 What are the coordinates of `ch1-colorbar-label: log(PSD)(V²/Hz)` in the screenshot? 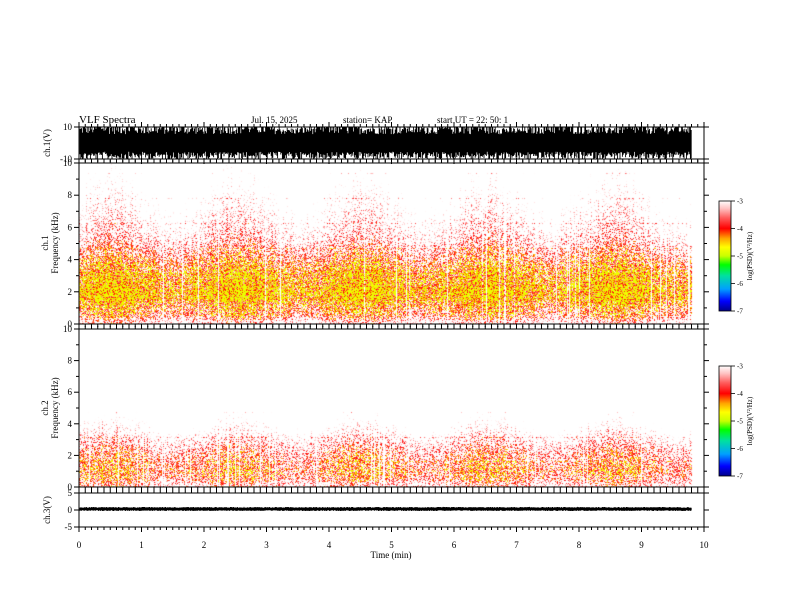 It's located at (750, 255).